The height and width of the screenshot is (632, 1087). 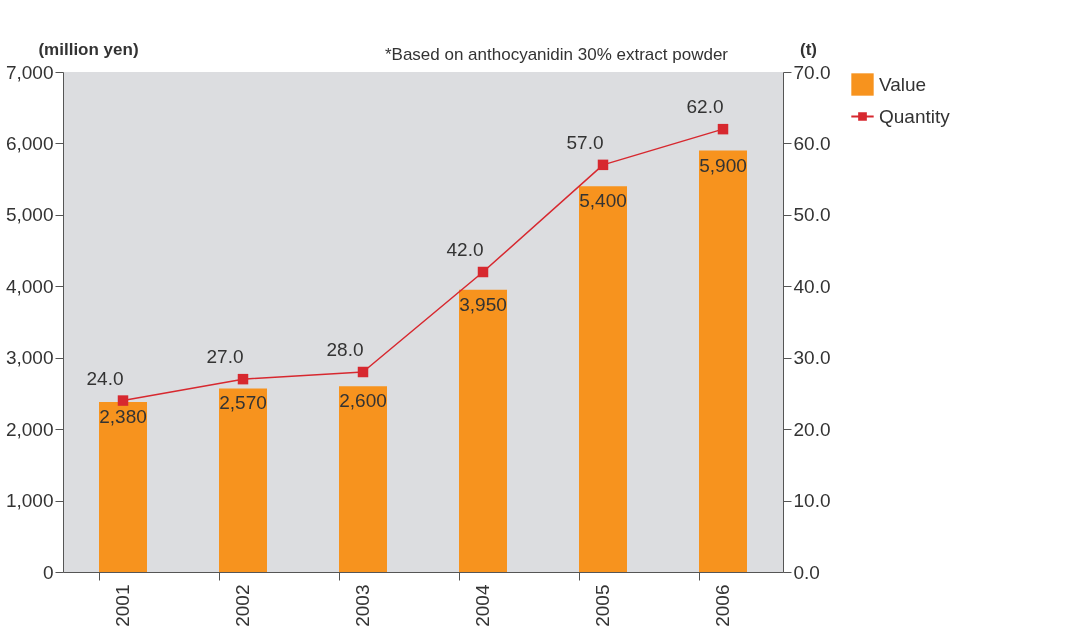 What do you see at coordinates (812, 72) in the screenshot?
I see `y2-tick-label: 70.0` at bounding box center [812, 72].